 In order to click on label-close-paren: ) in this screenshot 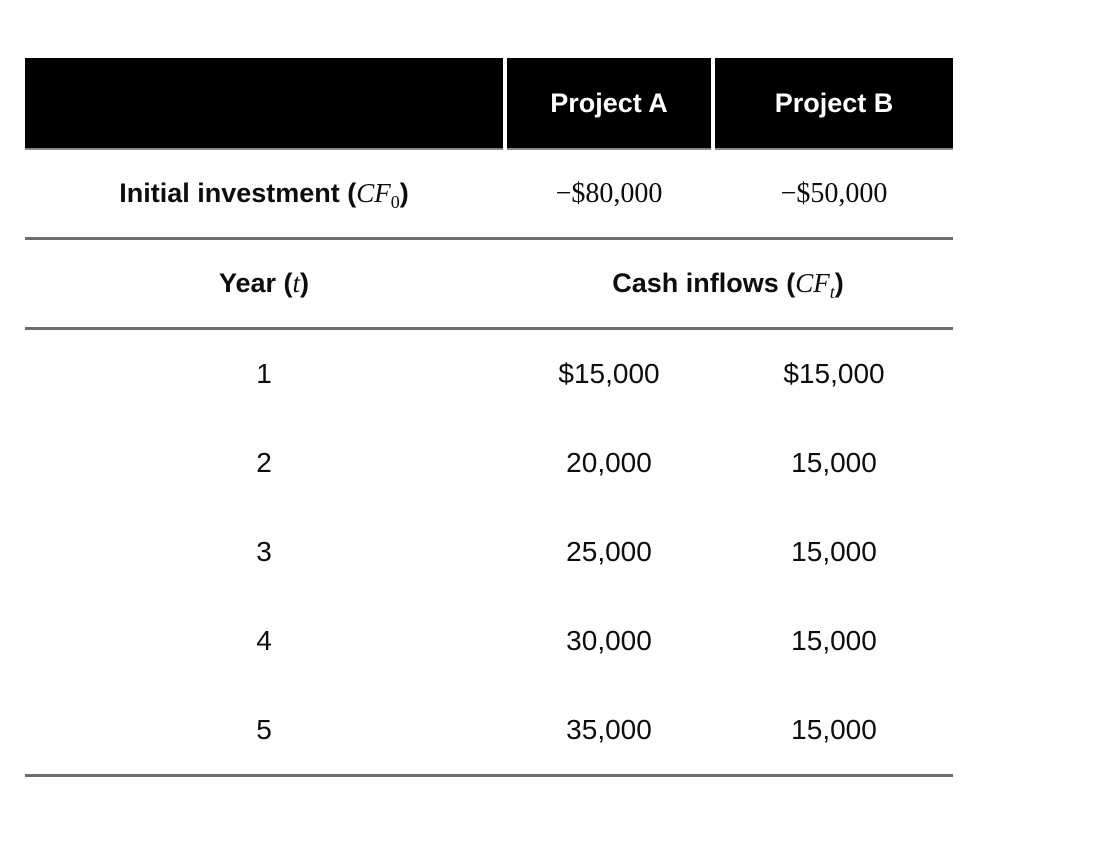, I will do `click(404, 193)`.